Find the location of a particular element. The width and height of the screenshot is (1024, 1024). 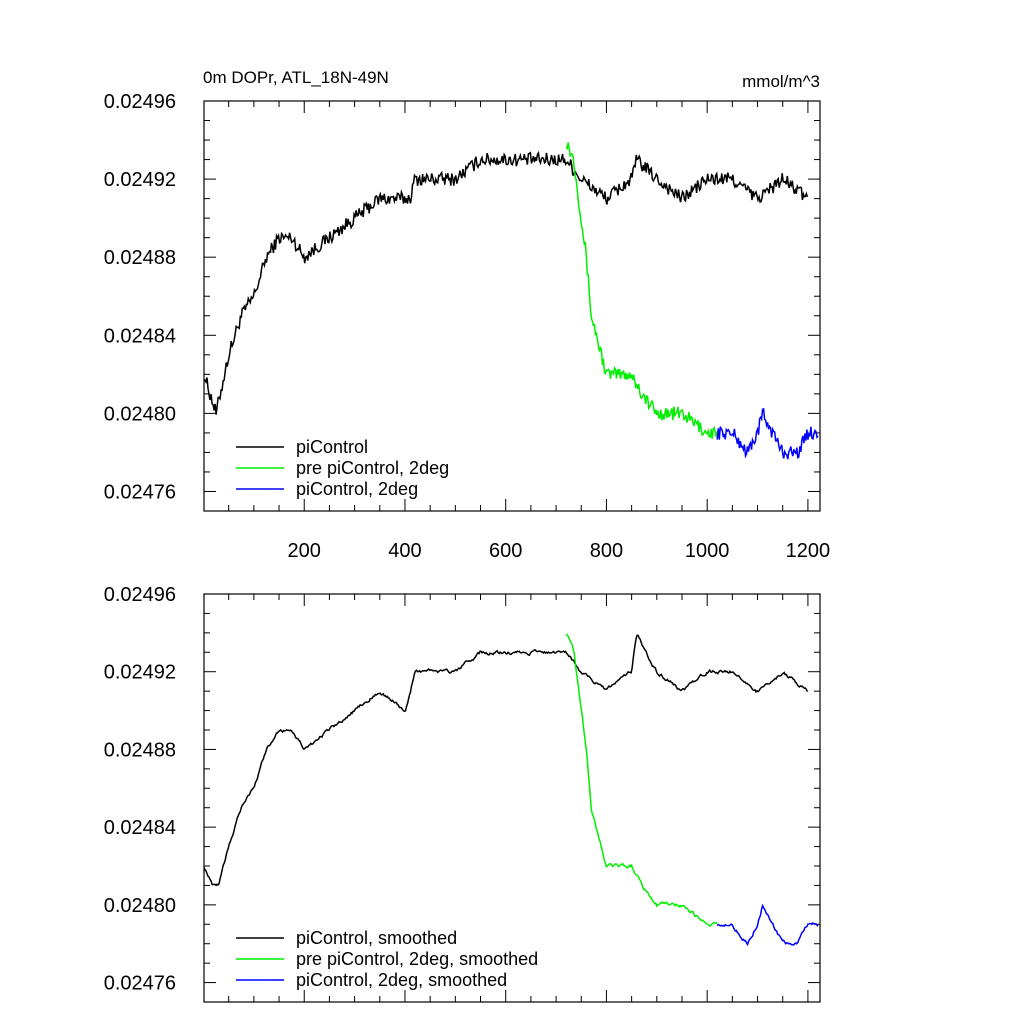

x-tick-label: 200 is located at coordinates (304, 551).